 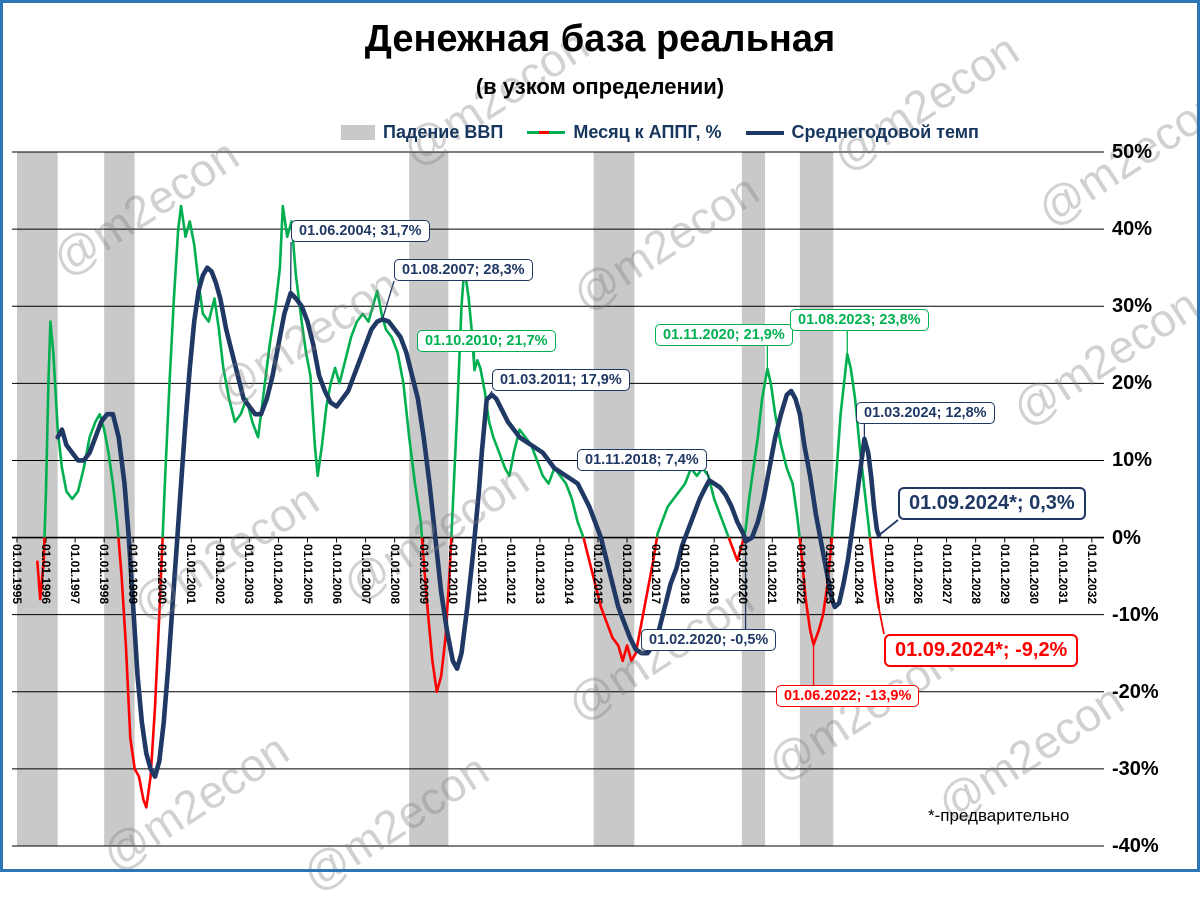 I want to click on chart-subtitle: (в узком определении), so click(x=600, y=87).